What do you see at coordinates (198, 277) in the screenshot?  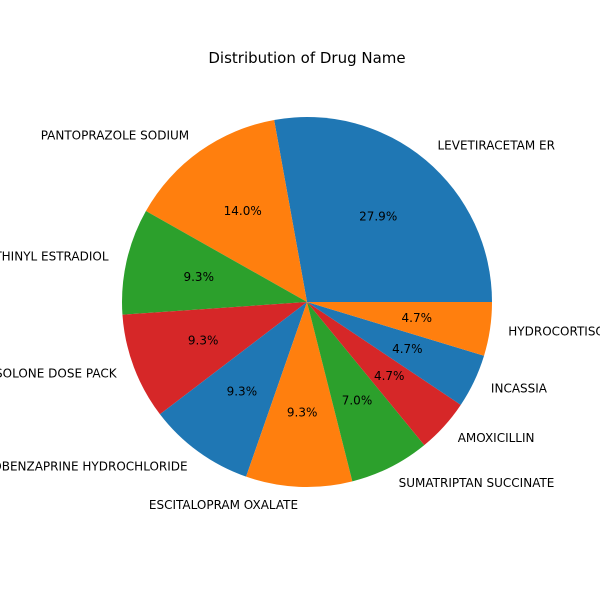 I see `slice-percent-ethinyl-estradiol: 9.3%` at bounding box center [198, 277].